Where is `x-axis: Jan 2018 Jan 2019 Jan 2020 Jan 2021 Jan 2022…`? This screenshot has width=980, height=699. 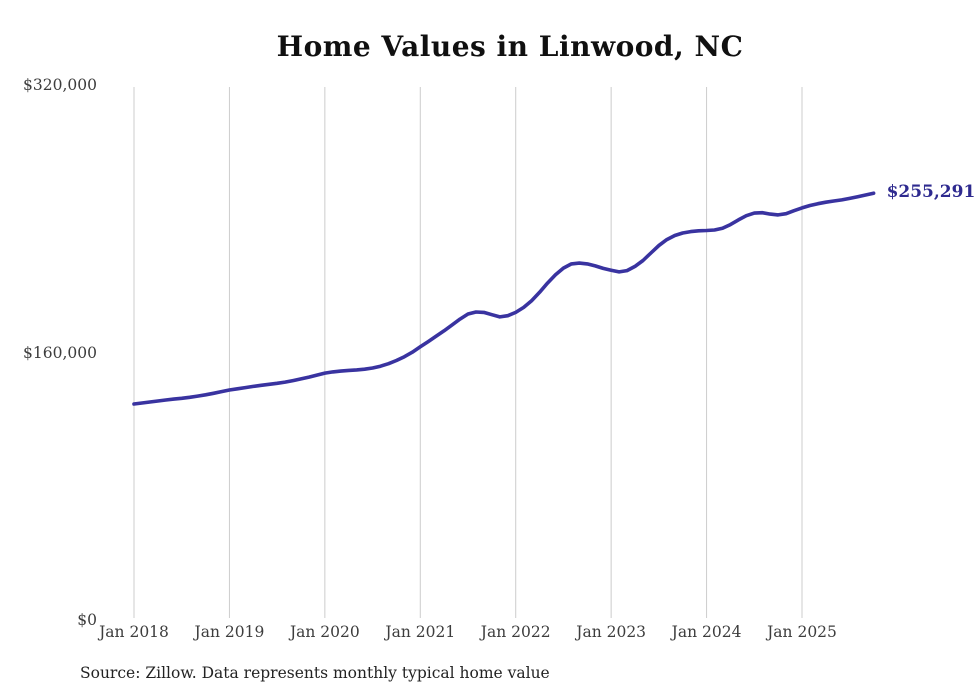 x-axis: Jan 2018 Jan 2019 Jan 2020 Jan 2021 Jan 2022… is located at coordinates (490, 635).